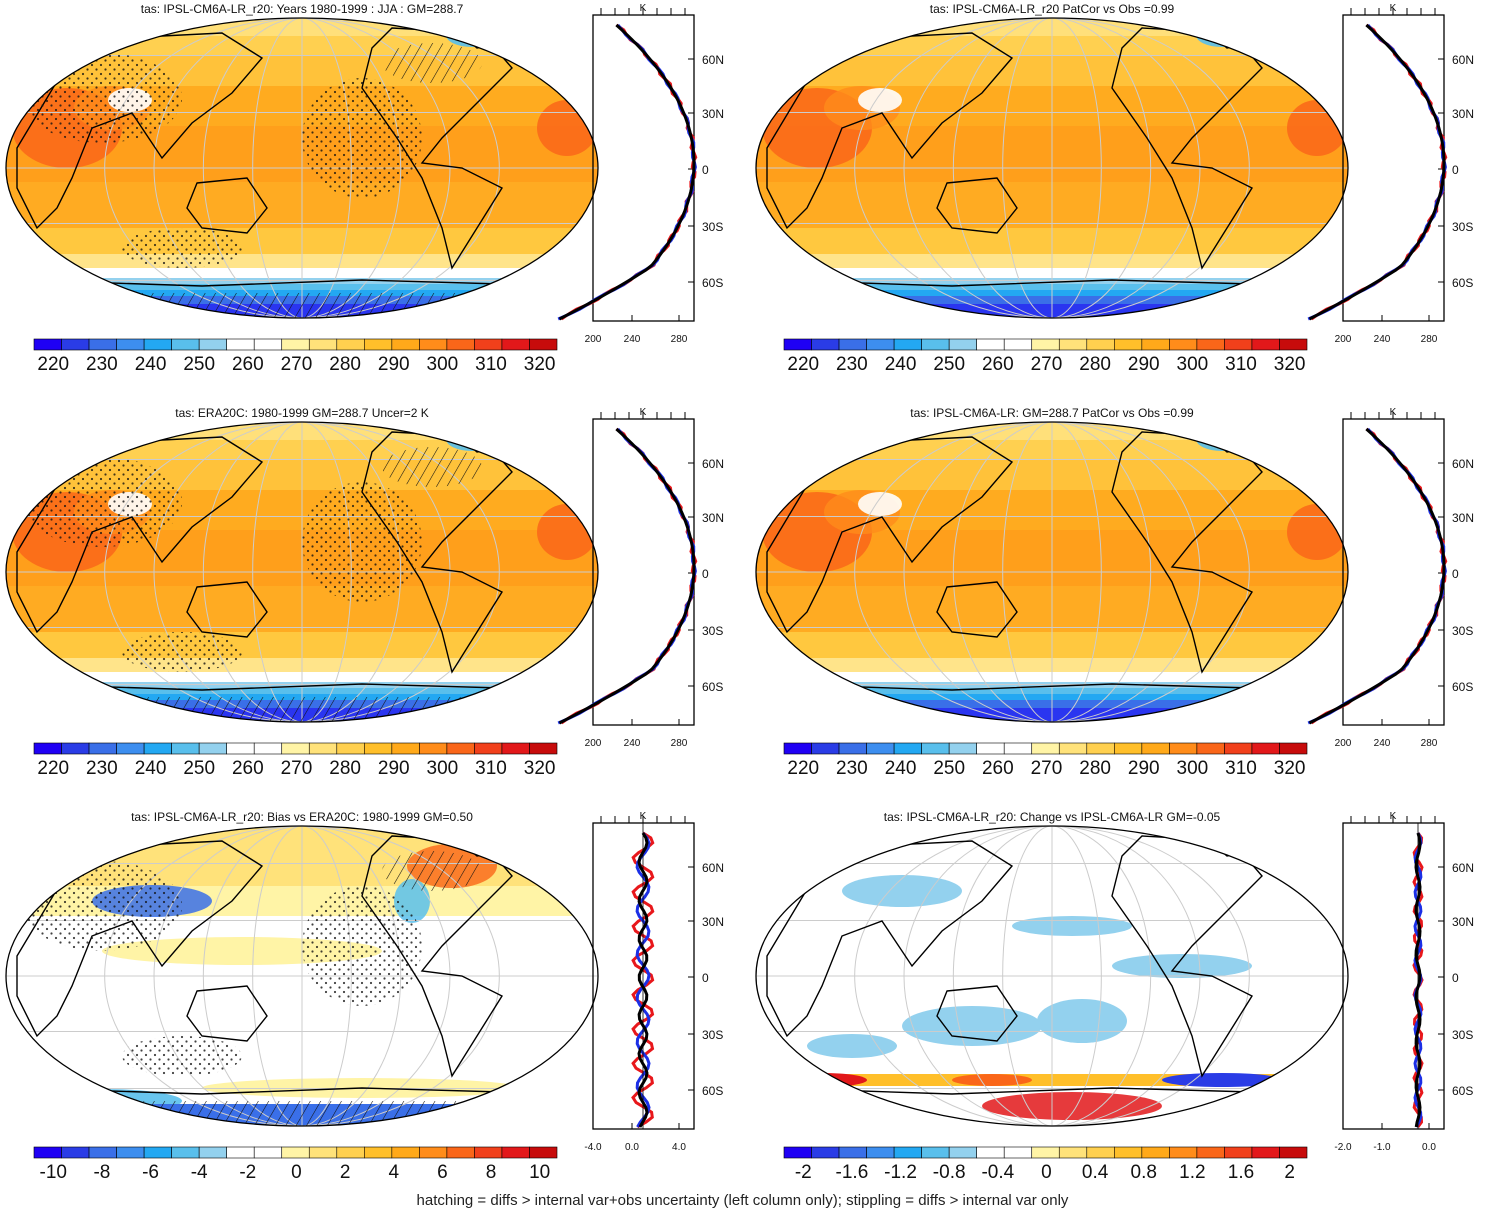  What do you see at coordinates (1289, 1172) in the screenshot?
I see `colorbar-tick-label: 2` at bounding box center [1289, 1172].